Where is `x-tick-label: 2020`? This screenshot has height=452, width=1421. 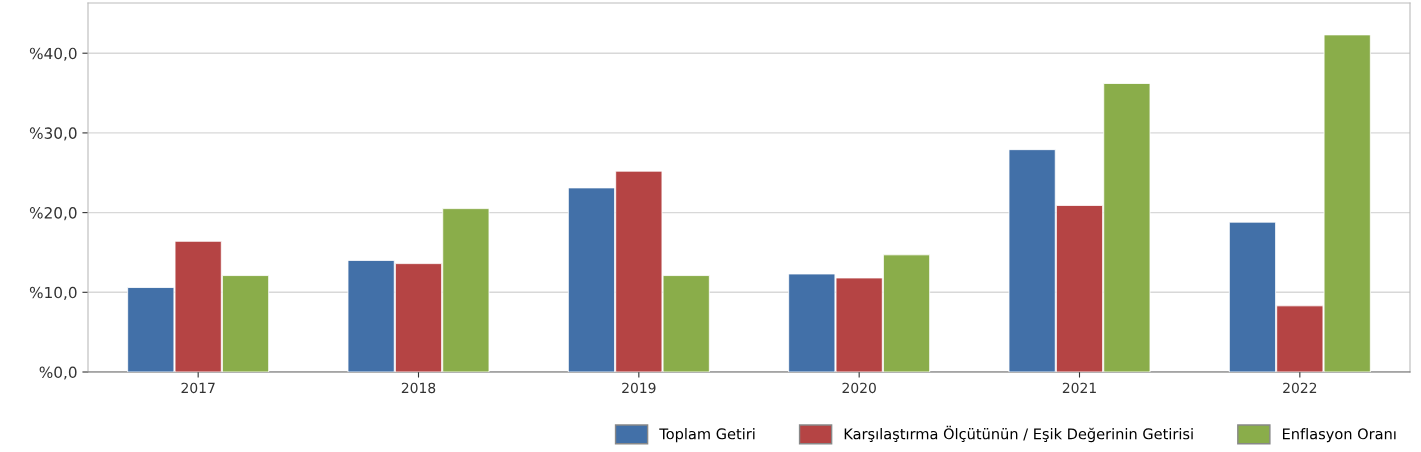
x-tick-label: 2020 is located at coordinates (859, 388).